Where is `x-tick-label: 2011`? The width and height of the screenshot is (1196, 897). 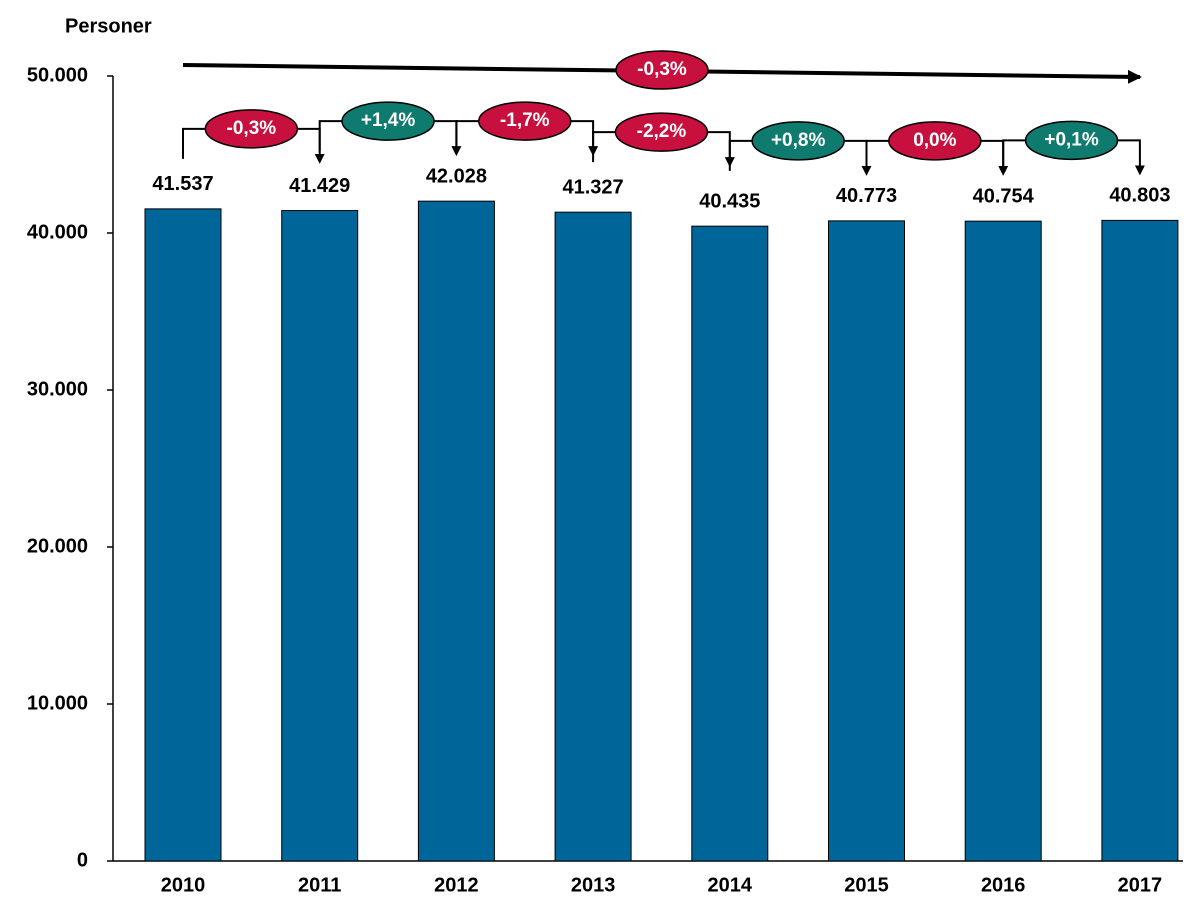
x-tick-label: 2011 is located at coordinates (319, 885).